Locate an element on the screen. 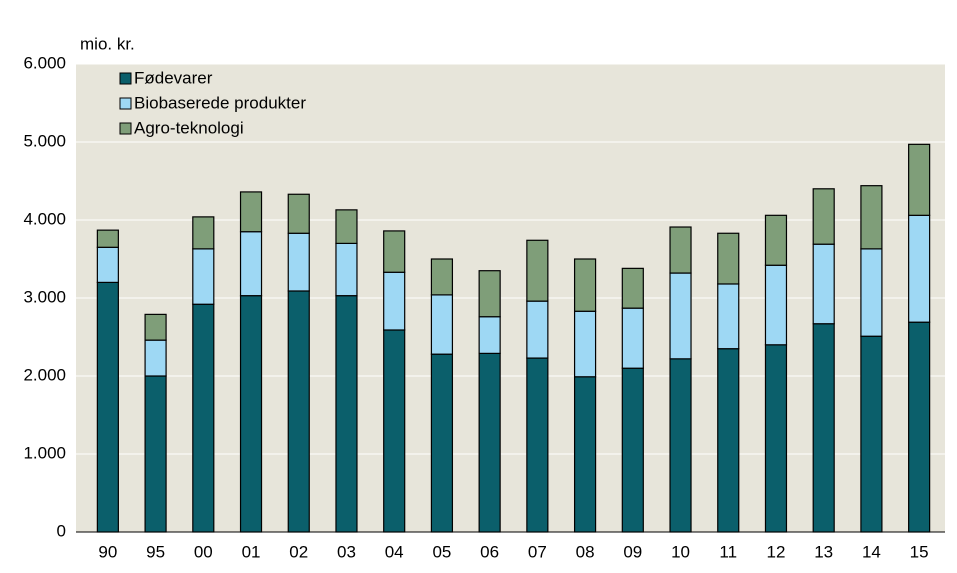 The width and height of the screenshot is (957, 573). x-tick-label: 04 is located at coordinates (394, 551).